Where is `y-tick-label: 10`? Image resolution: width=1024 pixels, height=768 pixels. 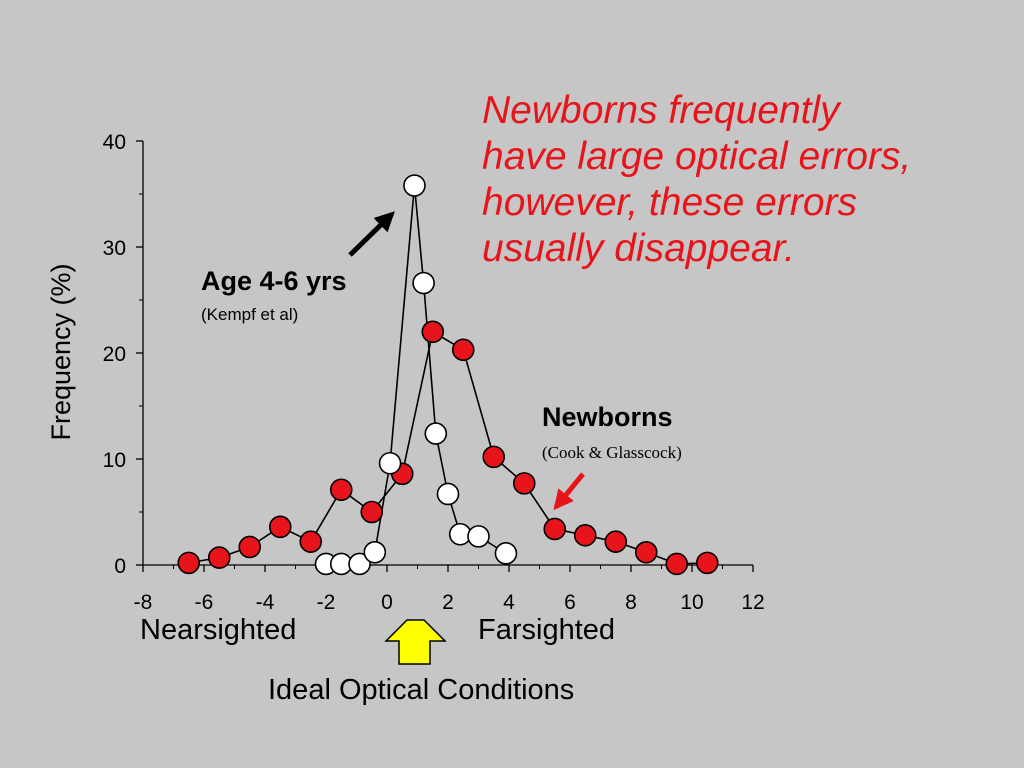
y-tick-label: 10 is located at coordinates (114, 460).